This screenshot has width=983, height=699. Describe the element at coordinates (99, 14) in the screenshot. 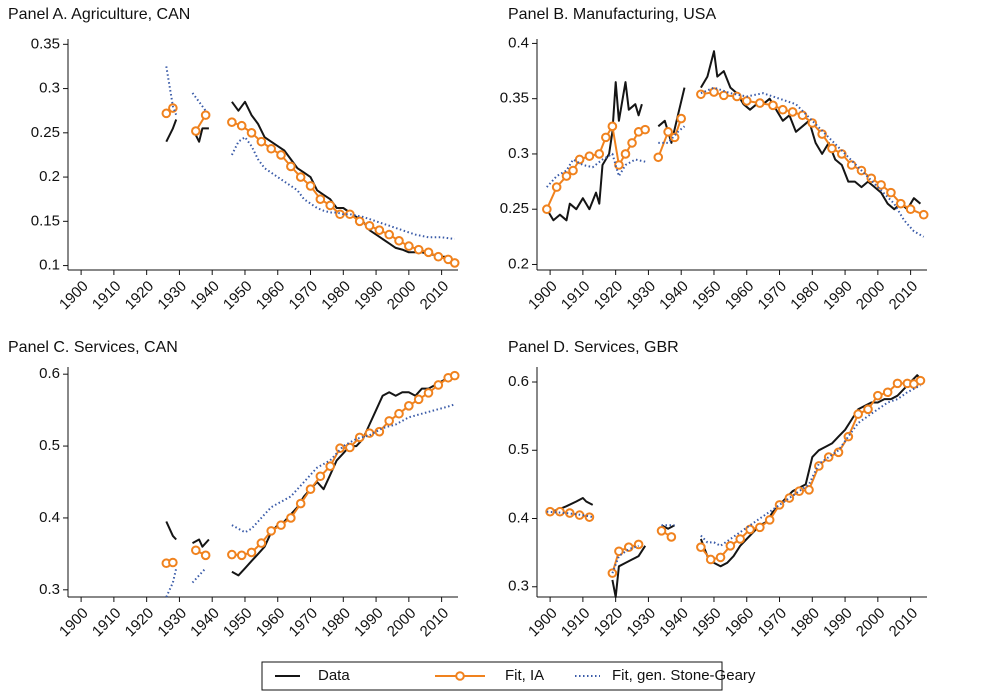

I see `panel-title: Panel A. Agriculture, CAN` at that location.